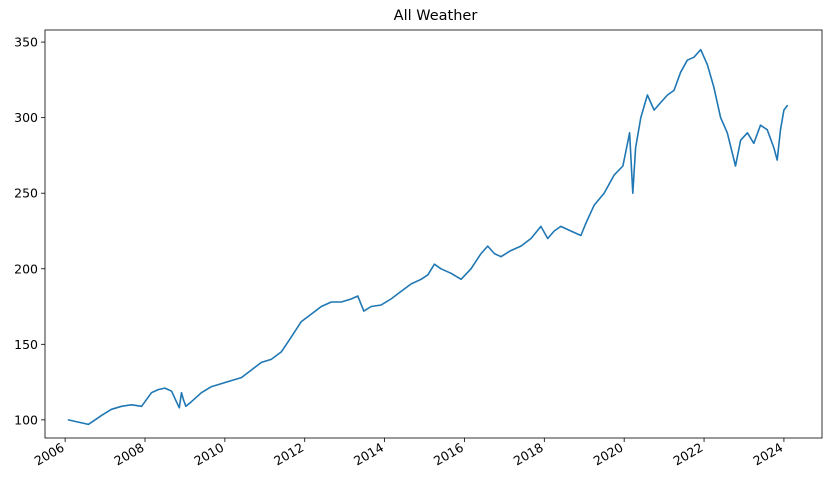  I want to click on y-tick-label-250: 250, so click(26, 193).